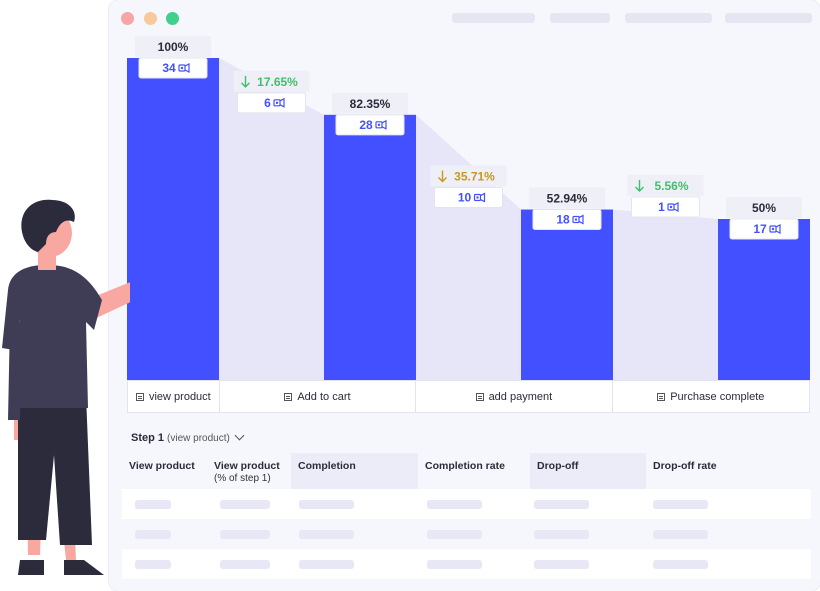  I want to click on step-label-text: add payment, so click(520, 396).